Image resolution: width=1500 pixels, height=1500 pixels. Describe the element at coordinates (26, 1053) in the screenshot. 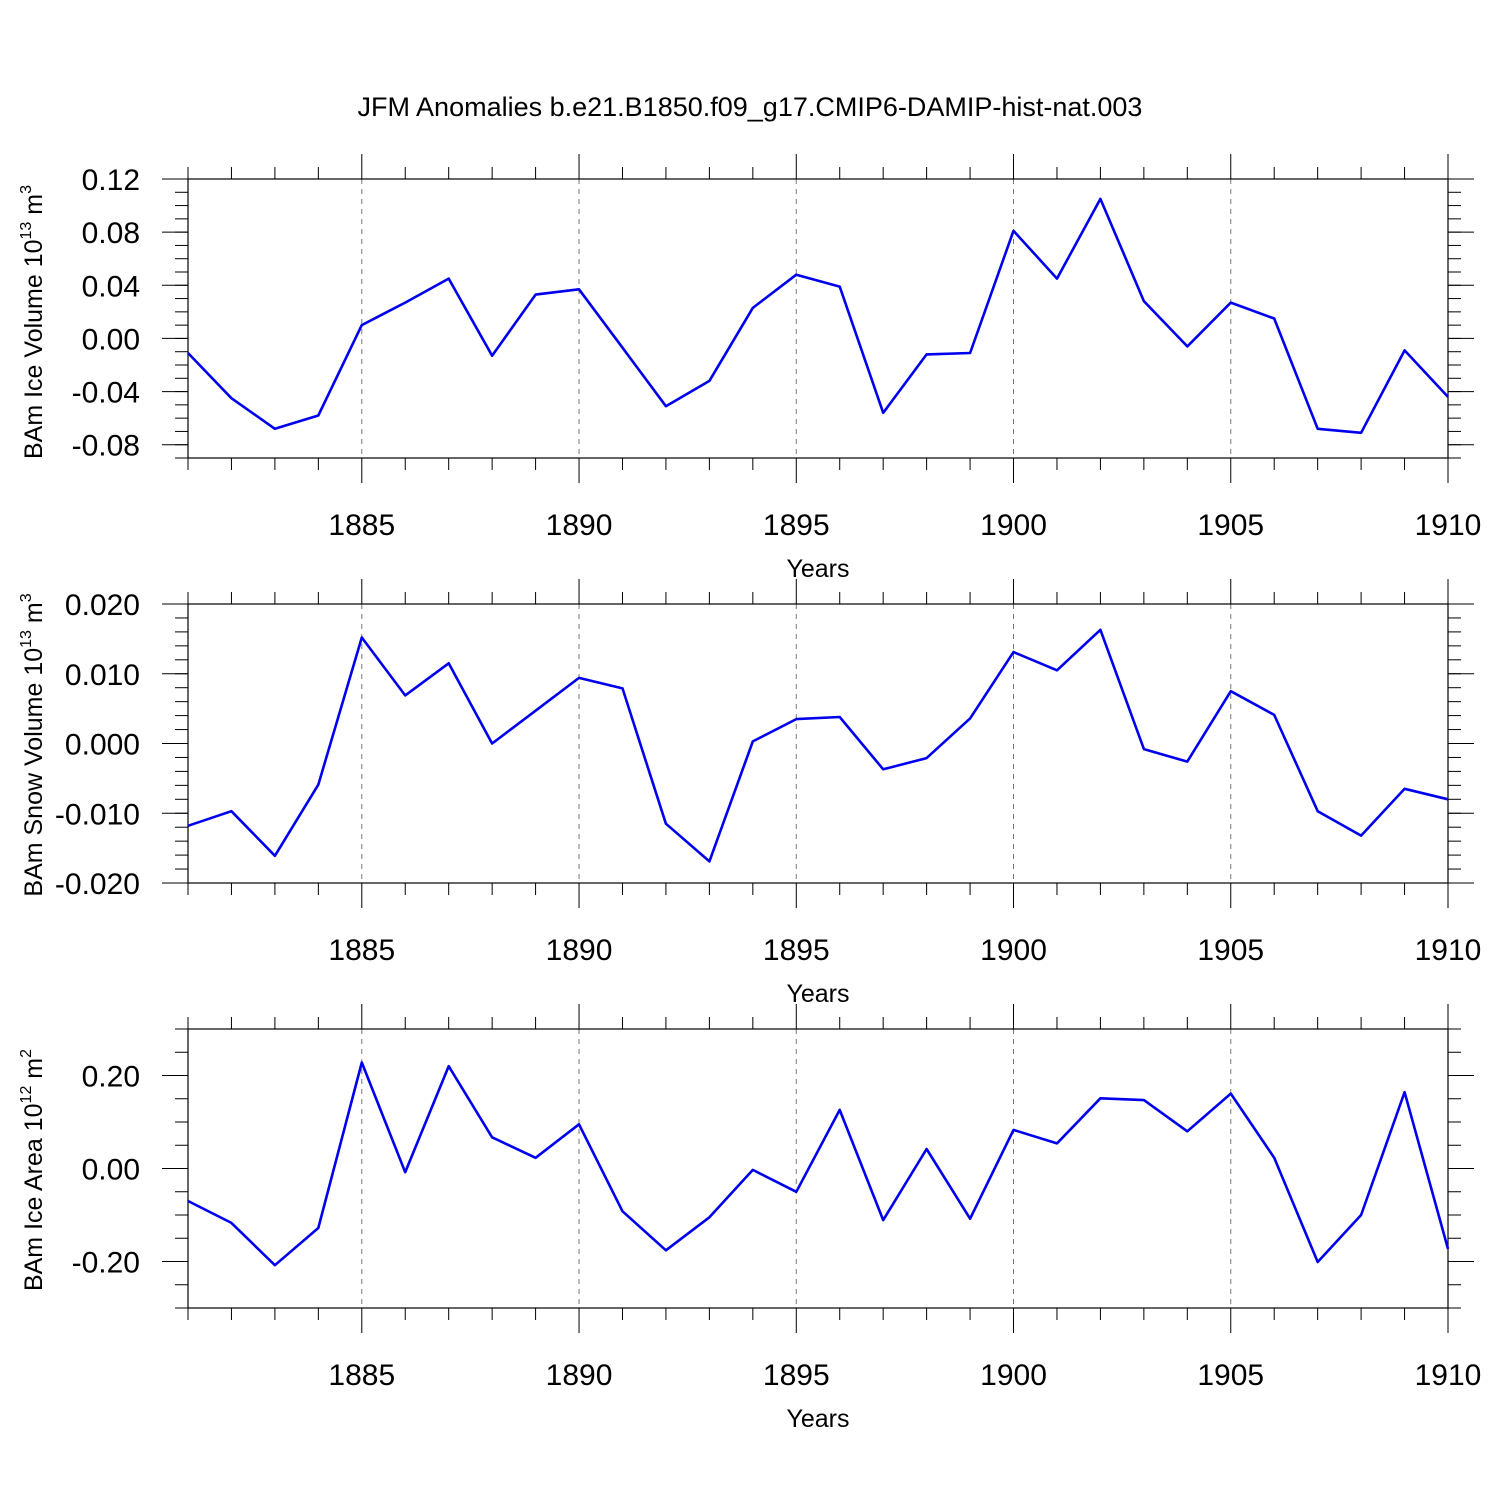

I see `y-label-superscript: 2` at that location.